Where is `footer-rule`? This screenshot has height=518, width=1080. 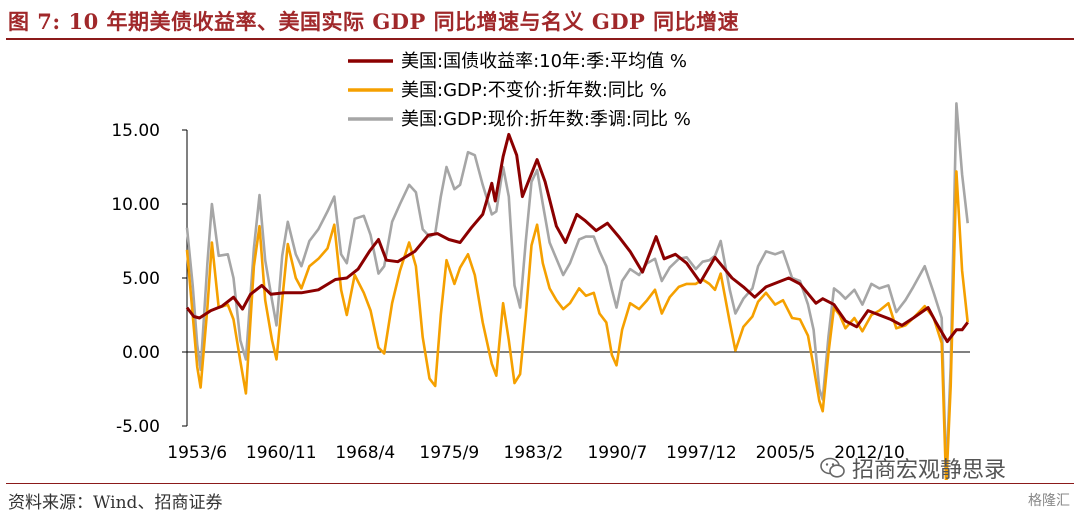
footer-rule is located at coordinates (540, 483).